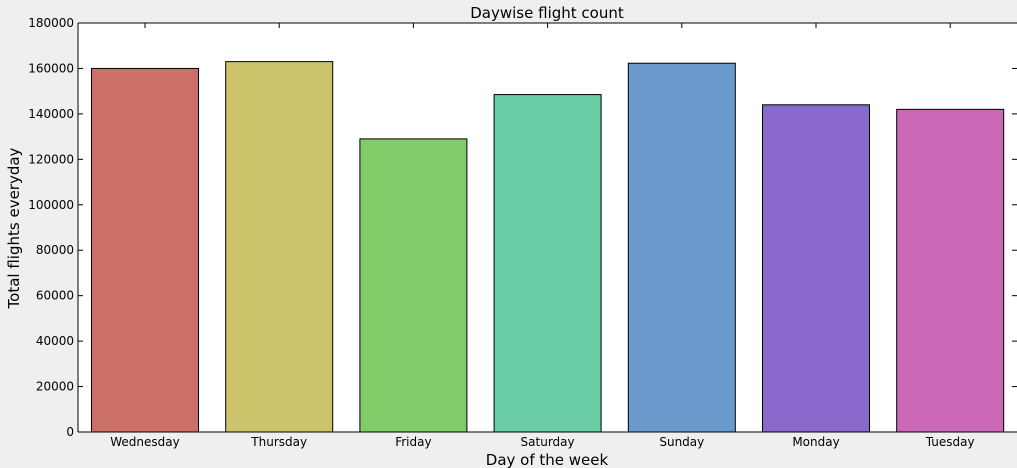 Image resolution: width=1017 pixels, height=468 pixels. I want to click on y-tick-label: 120000, so click(51, 159).